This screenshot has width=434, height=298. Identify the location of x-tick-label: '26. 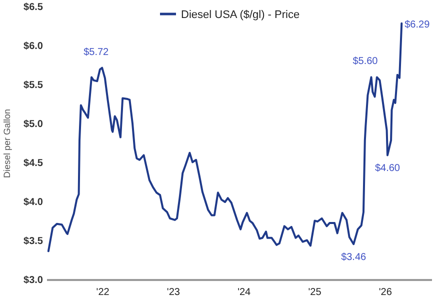
(385, 292).